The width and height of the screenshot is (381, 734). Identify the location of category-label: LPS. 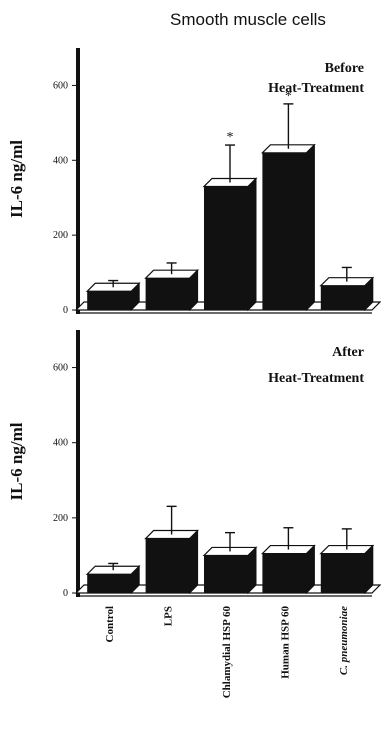
(169, 616).